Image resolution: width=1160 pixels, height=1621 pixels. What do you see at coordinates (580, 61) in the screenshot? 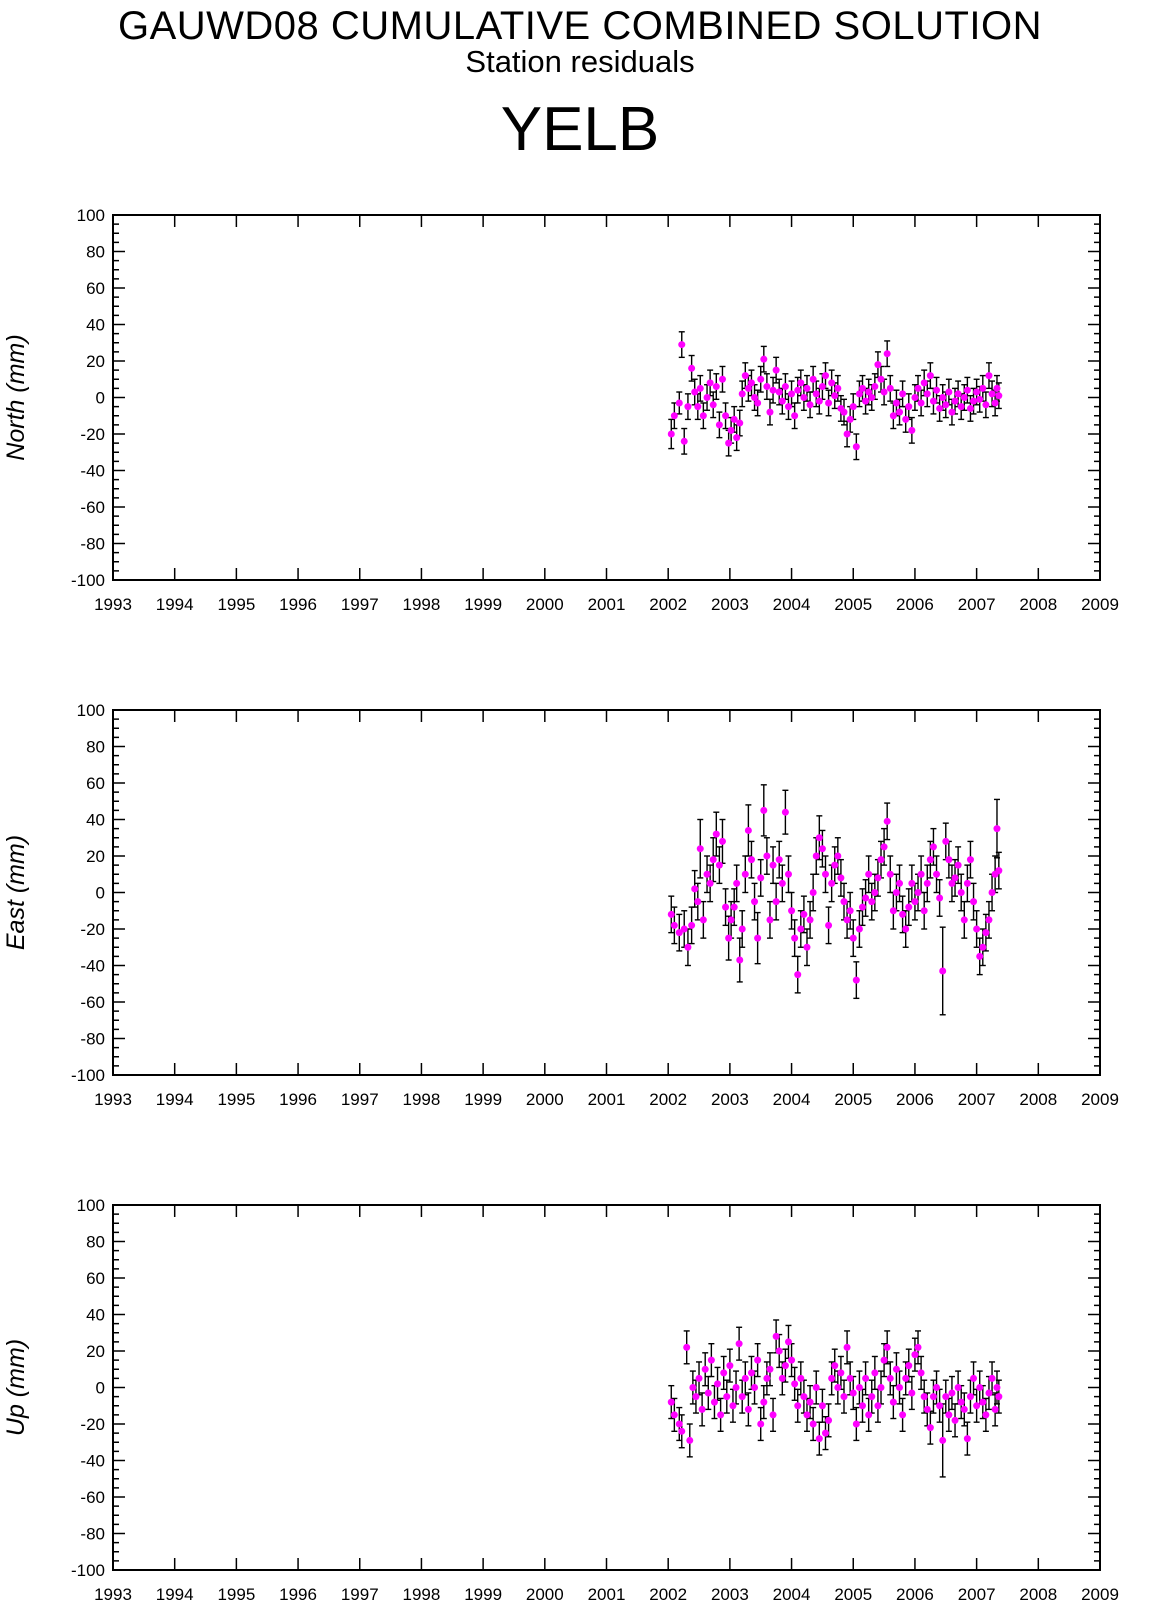
I see `chart-subtitle: Station residuals` at bounding box center [580, 61].